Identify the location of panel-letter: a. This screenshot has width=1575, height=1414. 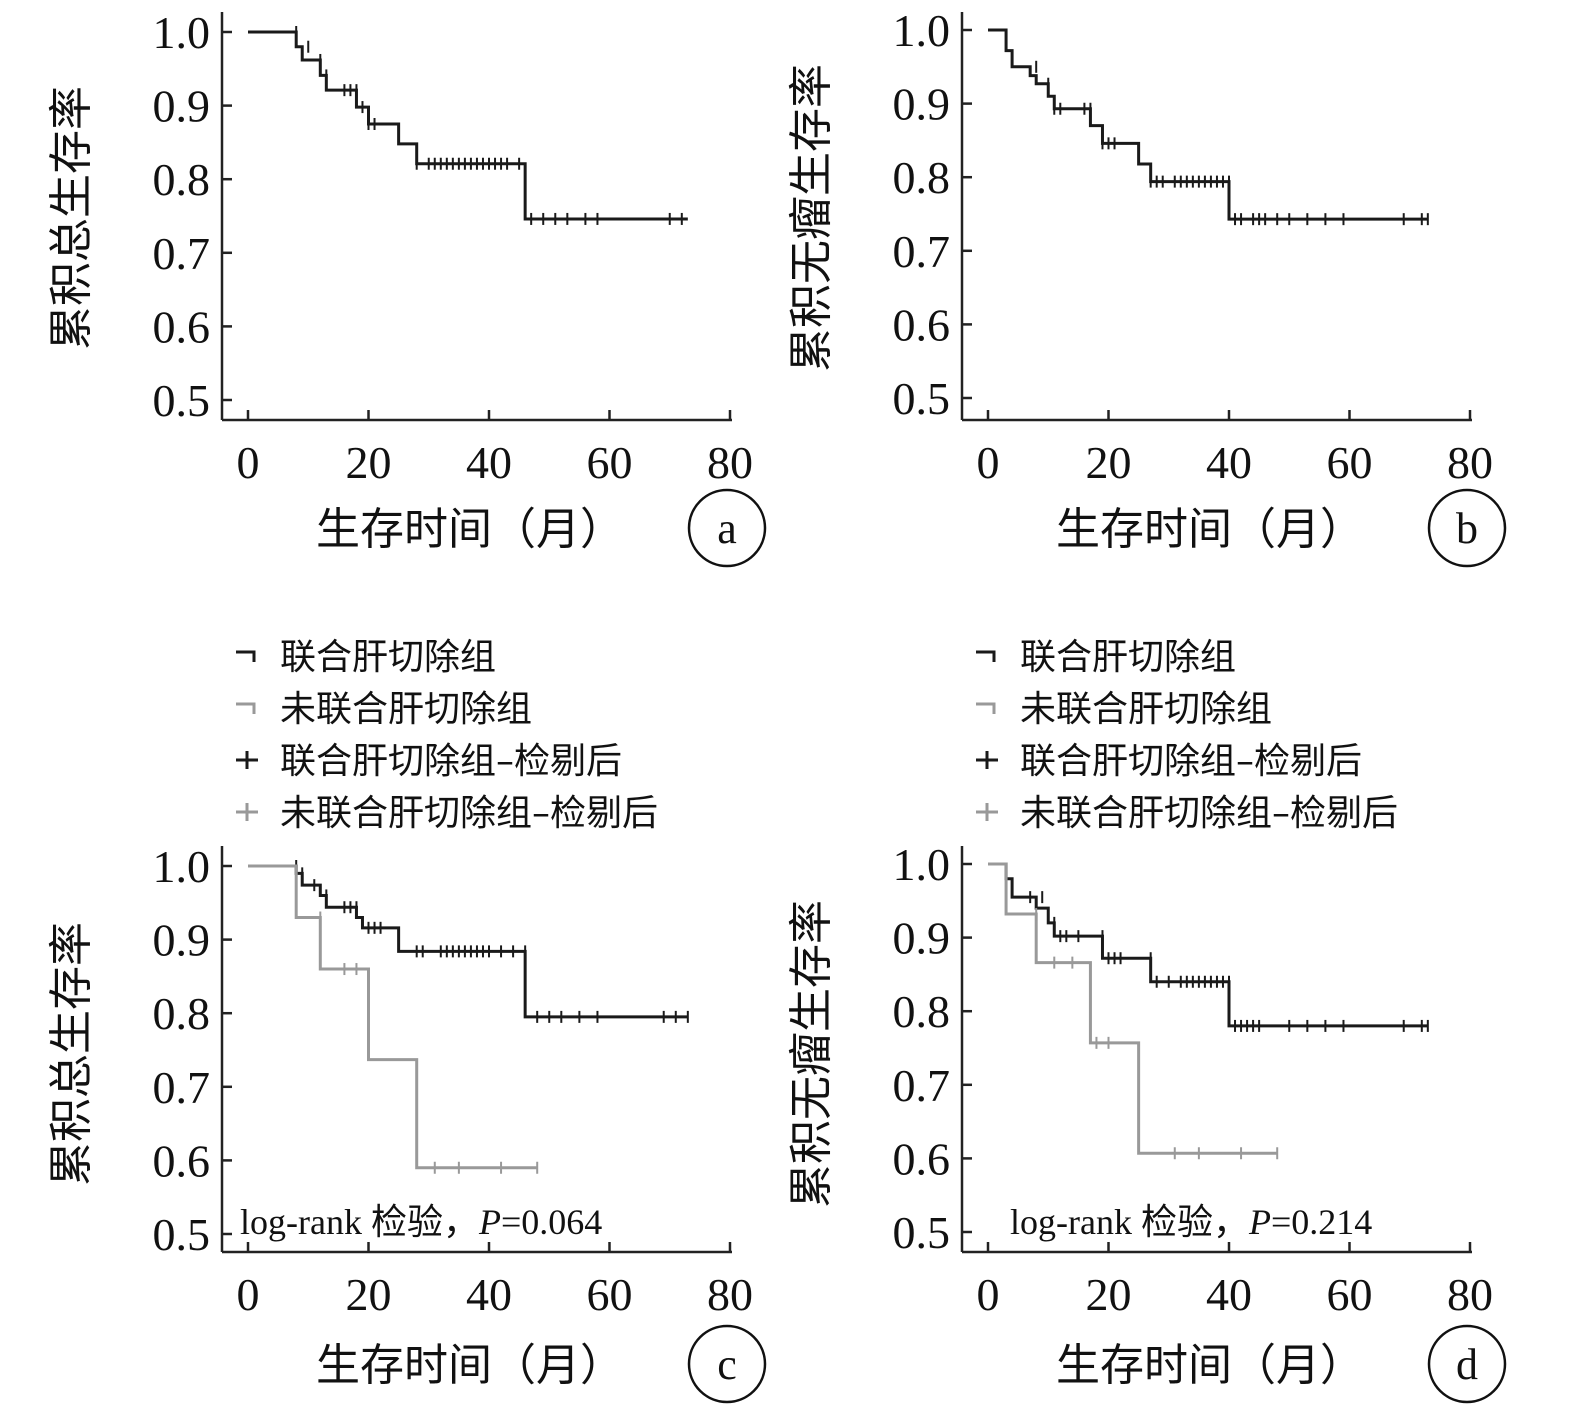
(727, 528).